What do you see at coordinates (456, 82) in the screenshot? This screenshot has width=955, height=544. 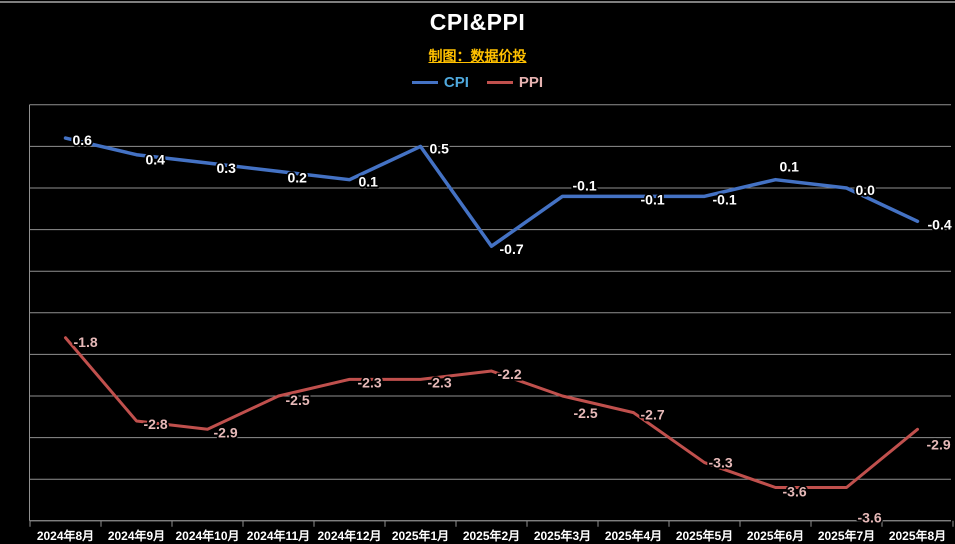 I see `legend-label-cpi: CPI` at bounding box center [456, 82].